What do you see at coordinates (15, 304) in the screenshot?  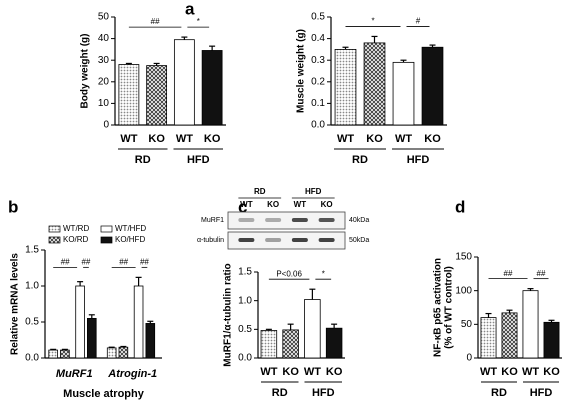 I see `y-axis-label: Relative mRNA levels` at bounding box center [15, 304].